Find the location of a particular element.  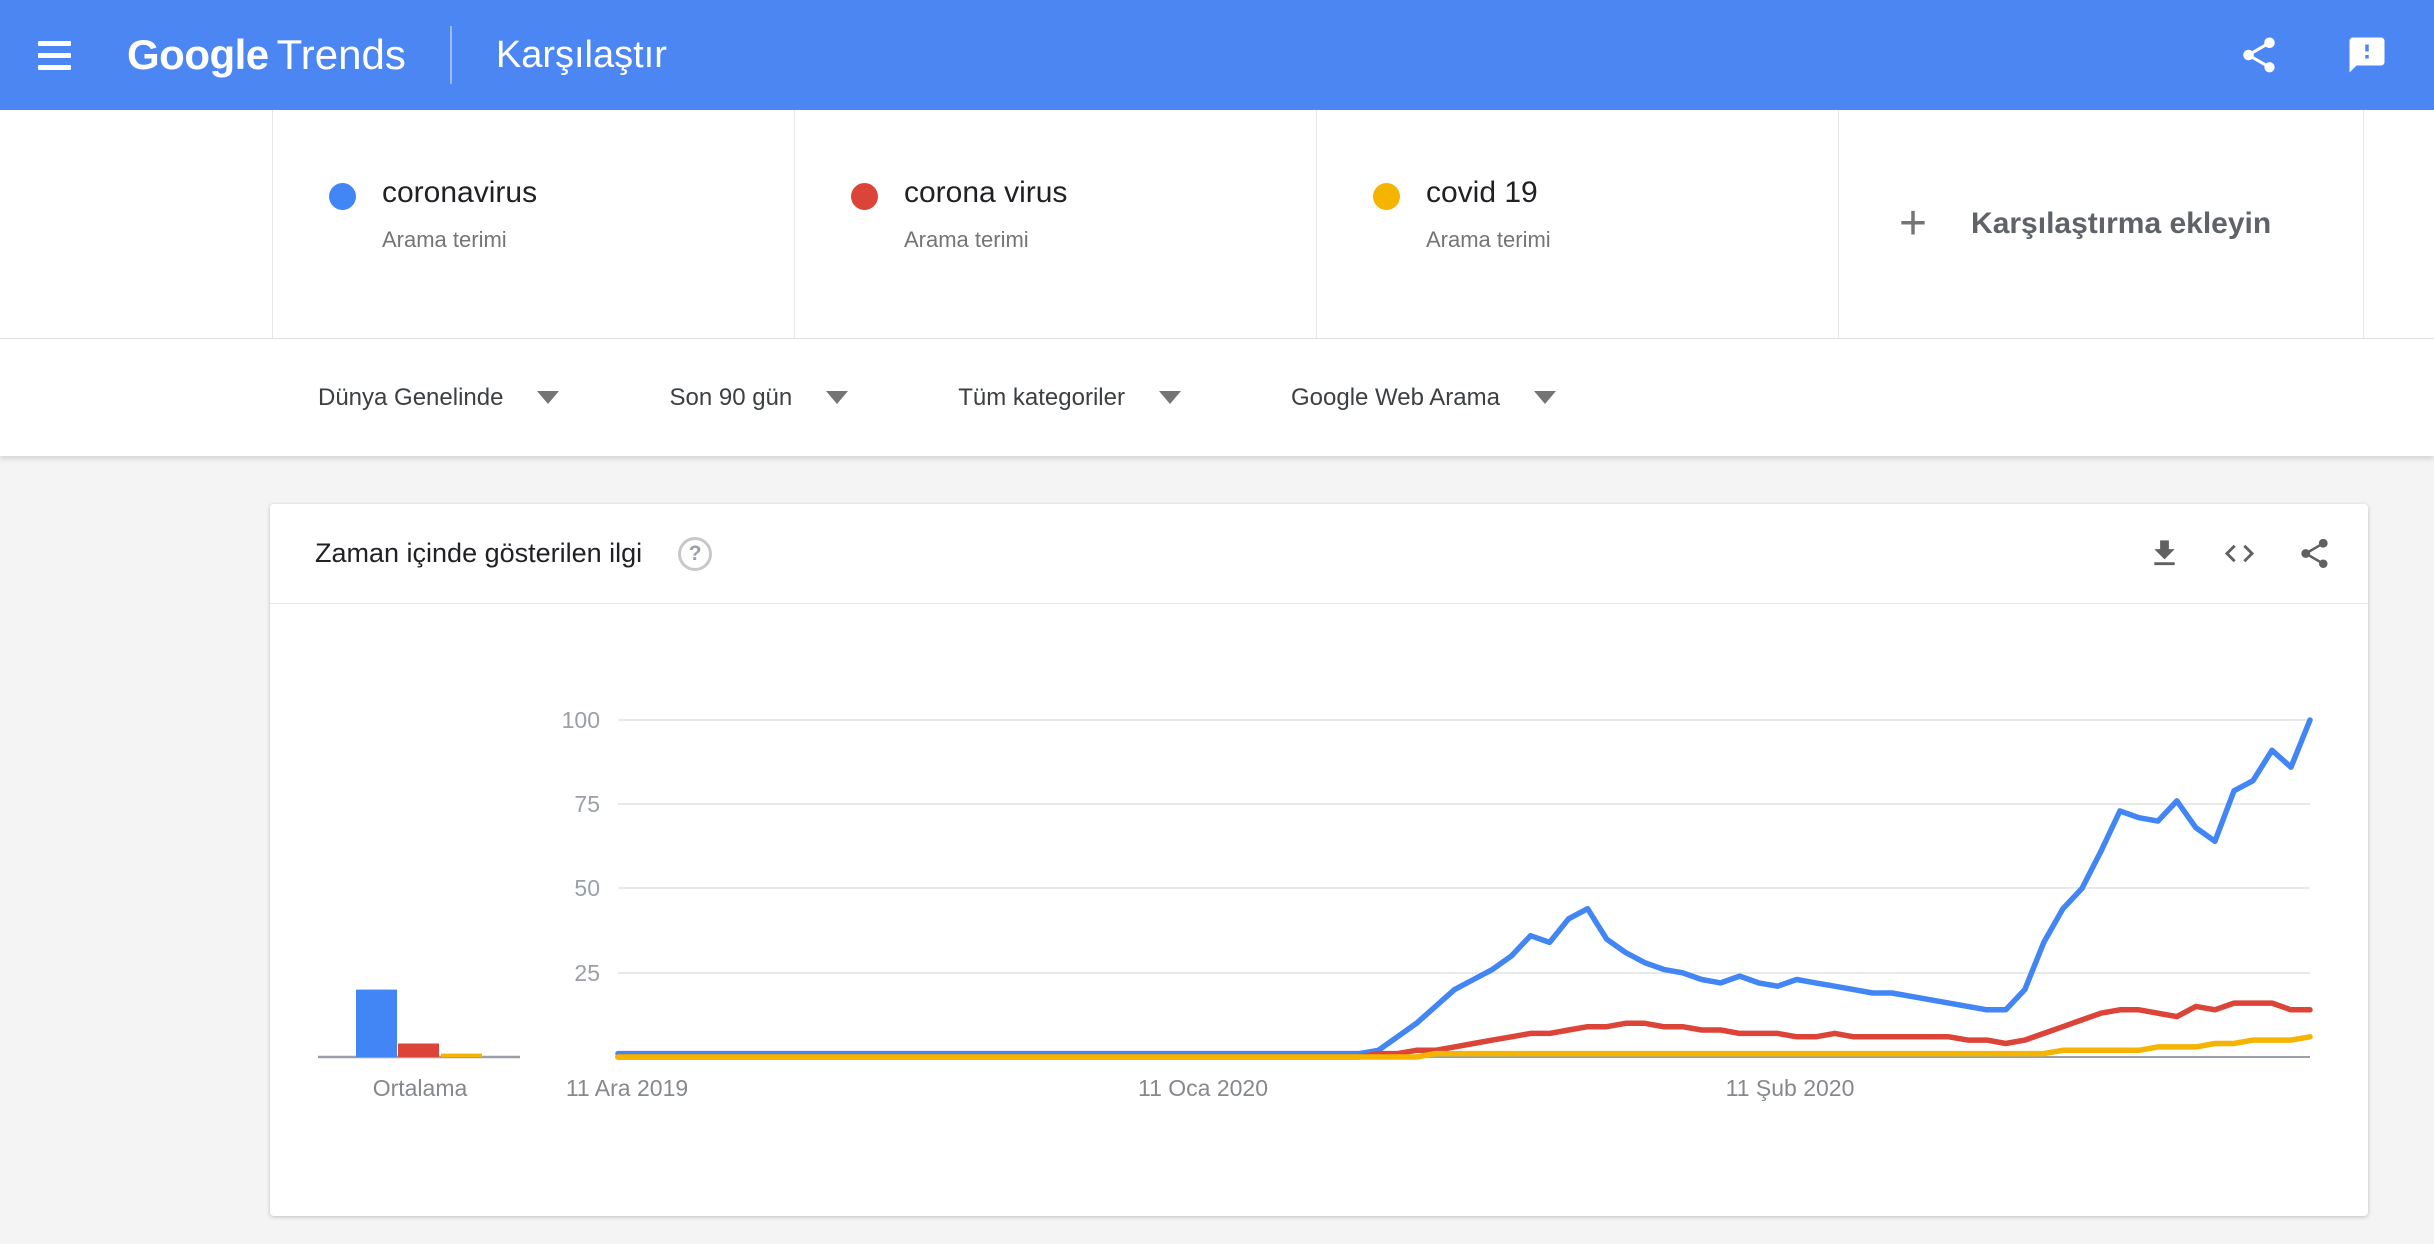

plus-icon: + is located at coordinates (1913, 223).